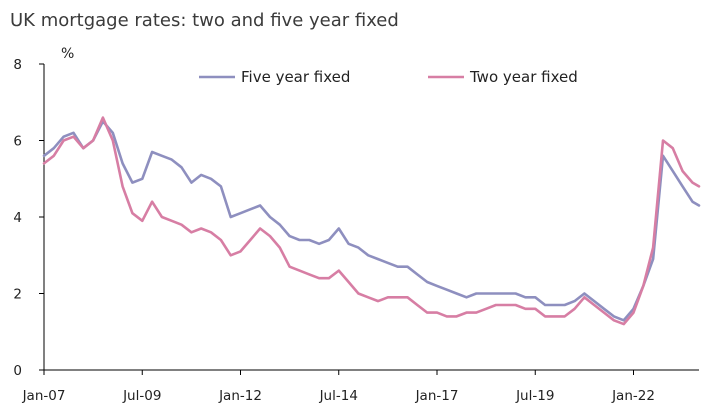  I want to click on x-tick-label: Jan-22, so click(633, 396).